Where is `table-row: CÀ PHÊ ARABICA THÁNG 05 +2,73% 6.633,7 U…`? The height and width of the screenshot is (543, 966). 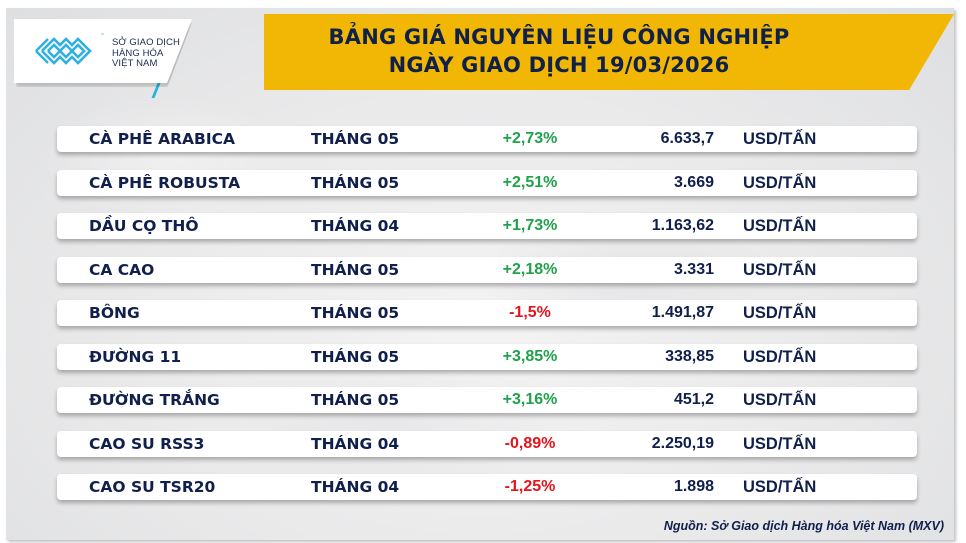 table-row: CÀ PHÊ ARABICA THÁNG 05 +2,73% 6.633,7 U… is located at coordinates (487, 139).